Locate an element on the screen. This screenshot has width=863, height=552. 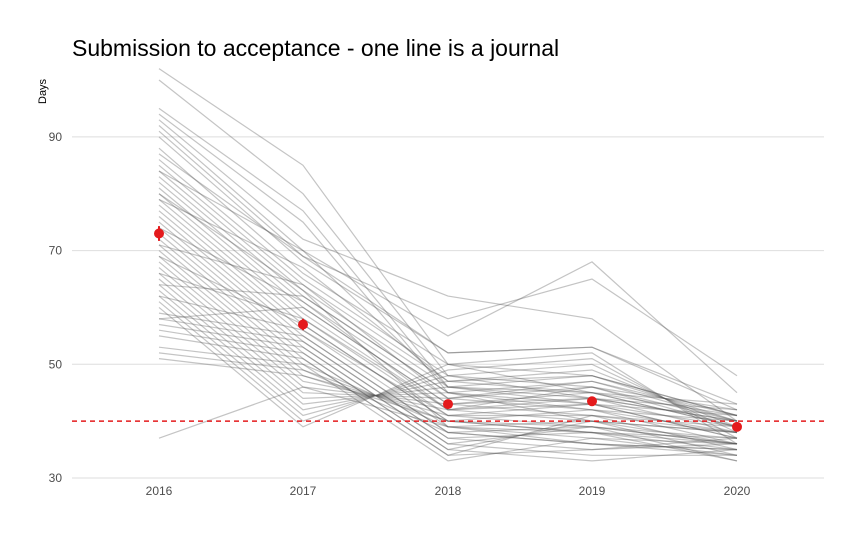
y-tick-label: 30 is located at coordinates (56, 478).